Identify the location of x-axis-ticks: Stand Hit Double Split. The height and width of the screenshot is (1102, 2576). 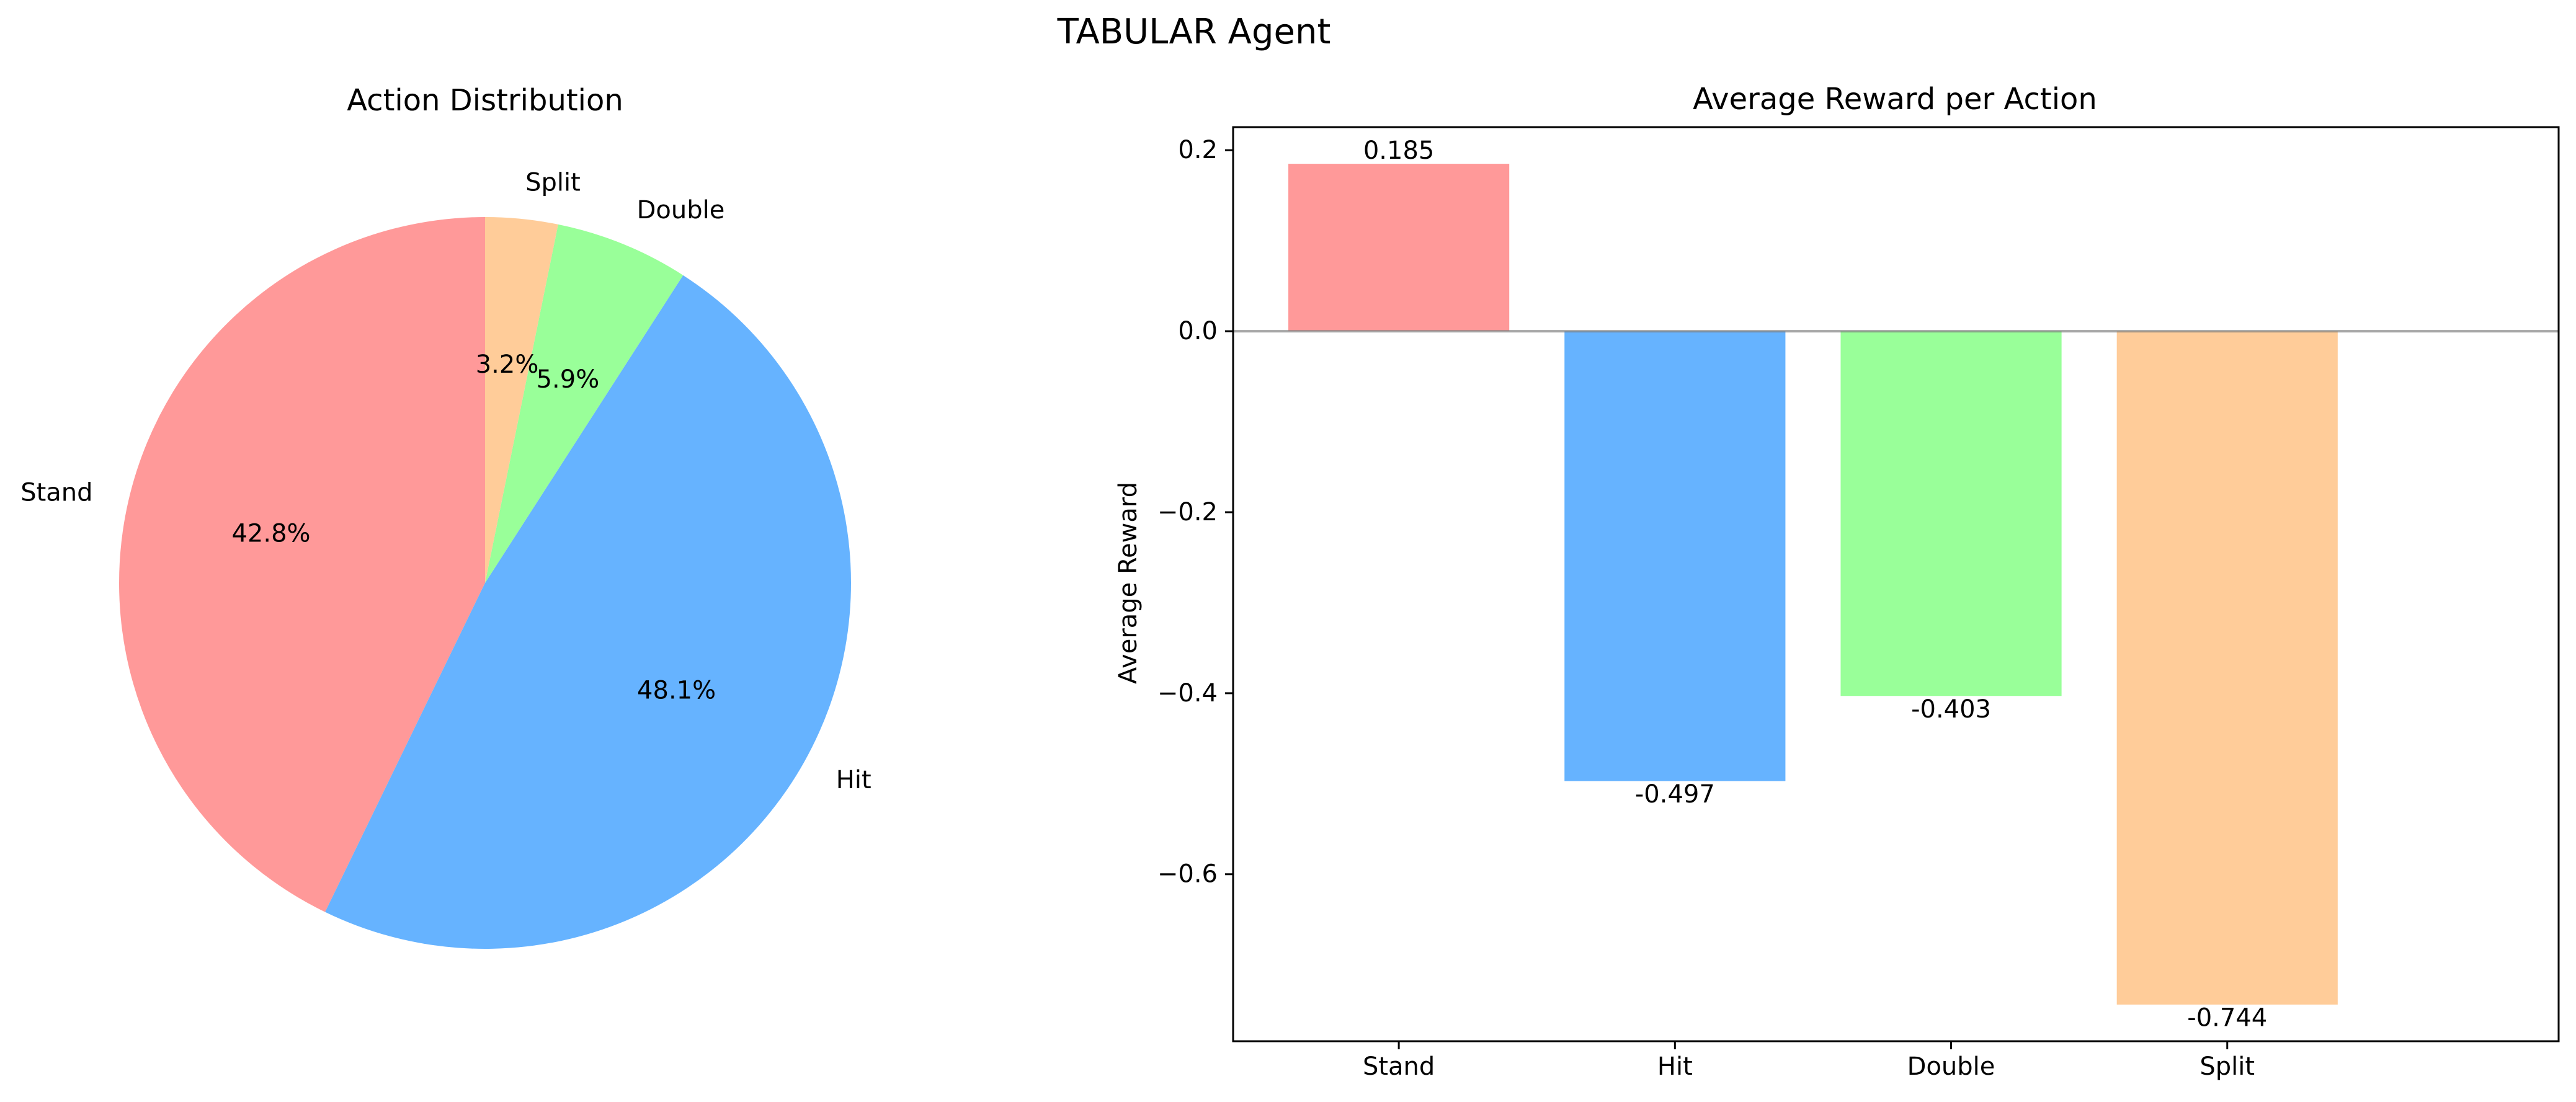
(1809, 1061).